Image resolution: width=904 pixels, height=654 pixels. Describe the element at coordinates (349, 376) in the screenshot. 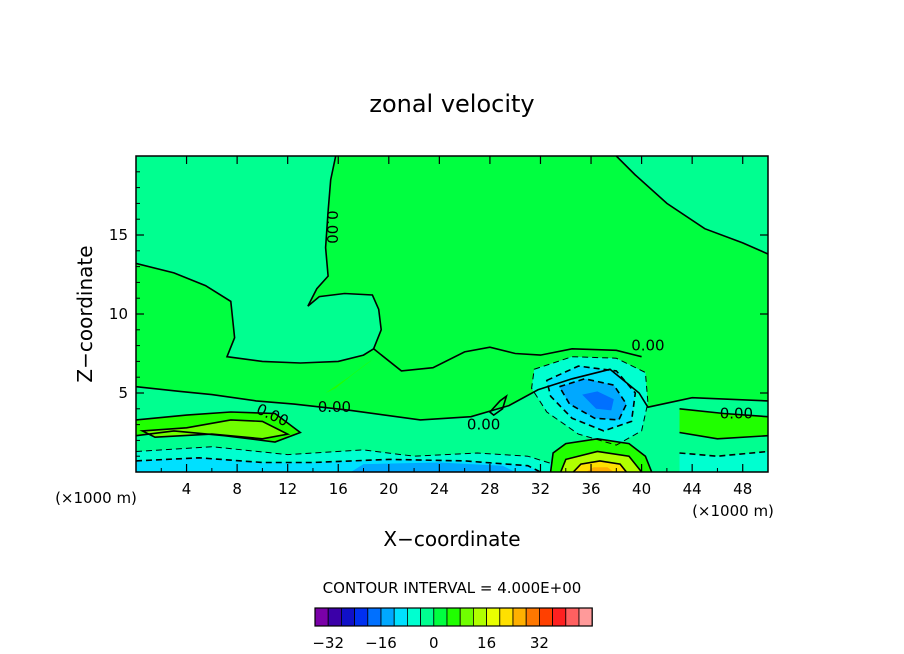

I see `region-mid-jet` at that location.